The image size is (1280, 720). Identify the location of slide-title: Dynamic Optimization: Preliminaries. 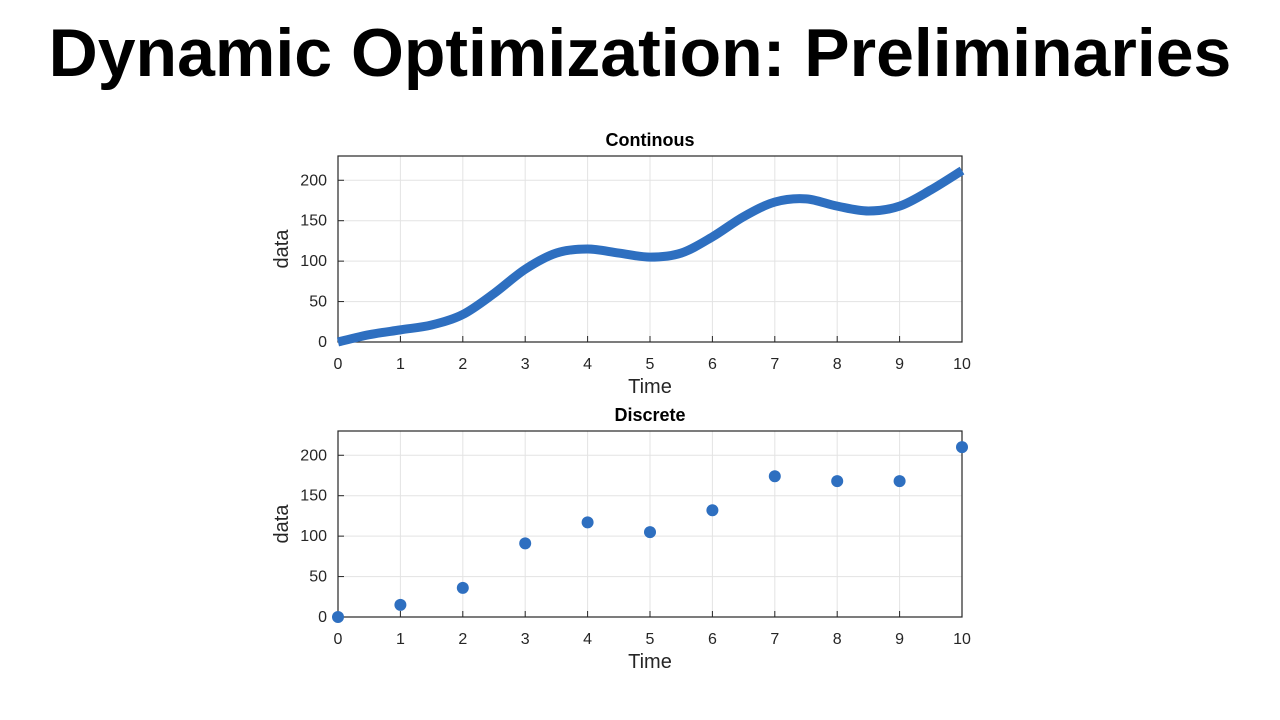
(640, 53).